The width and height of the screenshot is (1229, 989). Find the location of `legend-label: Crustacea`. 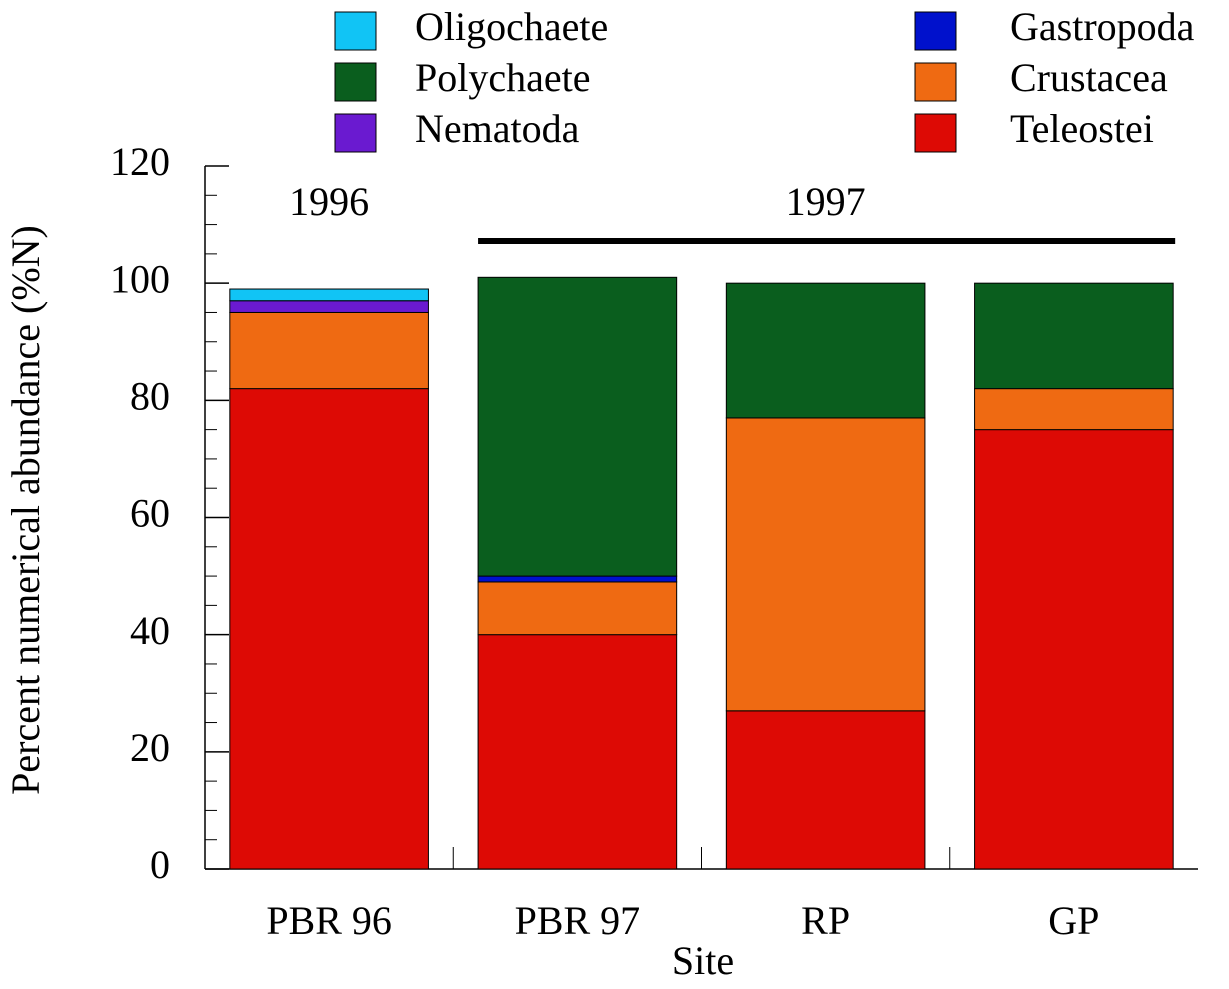

legend-label: Crustacea is located at coordinates (1089, 77).